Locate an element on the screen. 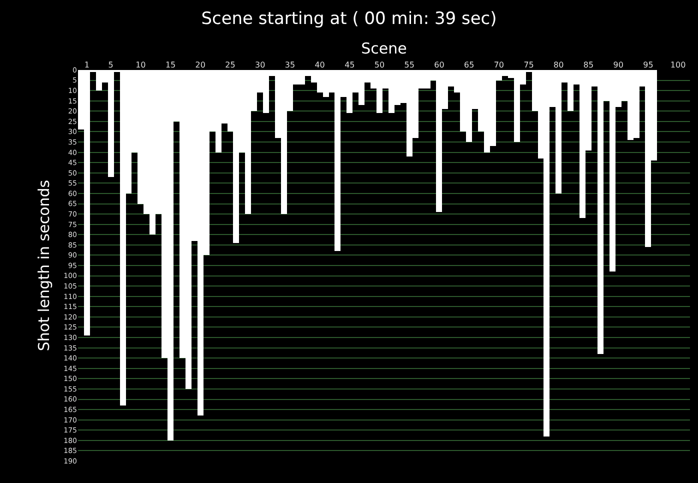 This screenshot has width=698, height=483. x-tick-label: 65 is located at coordinates (469, 65).